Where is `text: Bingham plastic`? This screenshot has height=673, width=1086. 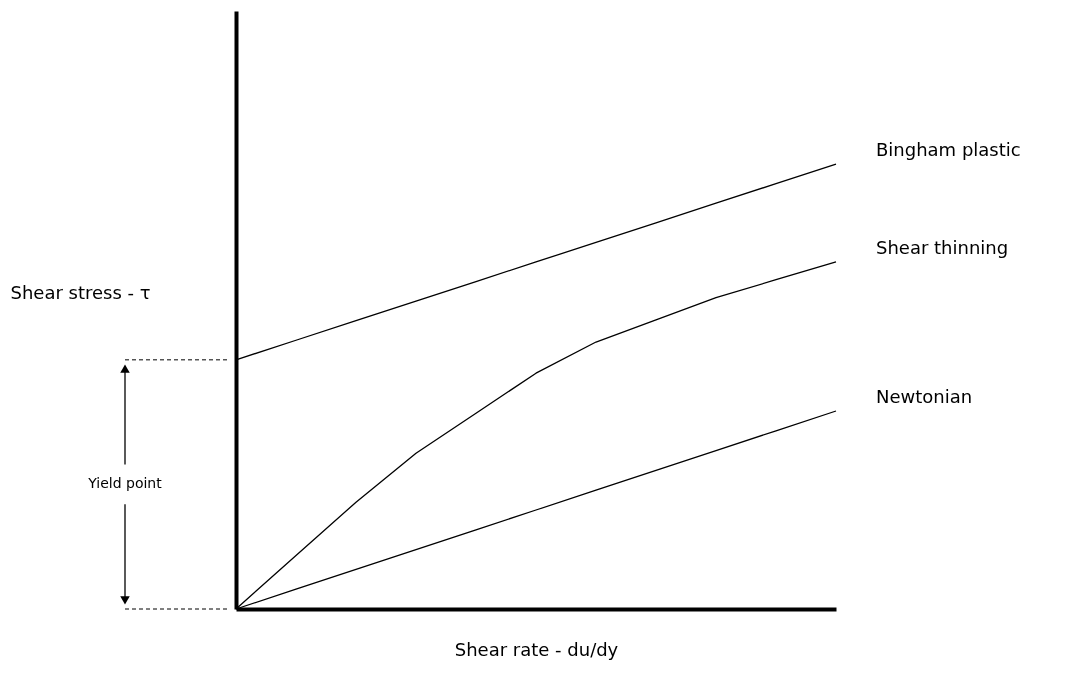 text: Bingham plastic is located at coordinates (948, 150).